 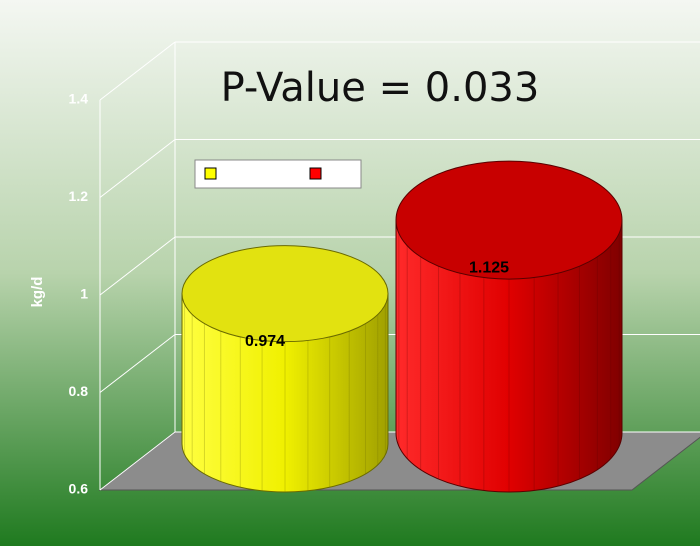 What do you see at coordinates (489, 267) in the screenshot?
I see `data-label: 1.125` at bounding box center [489, 267].